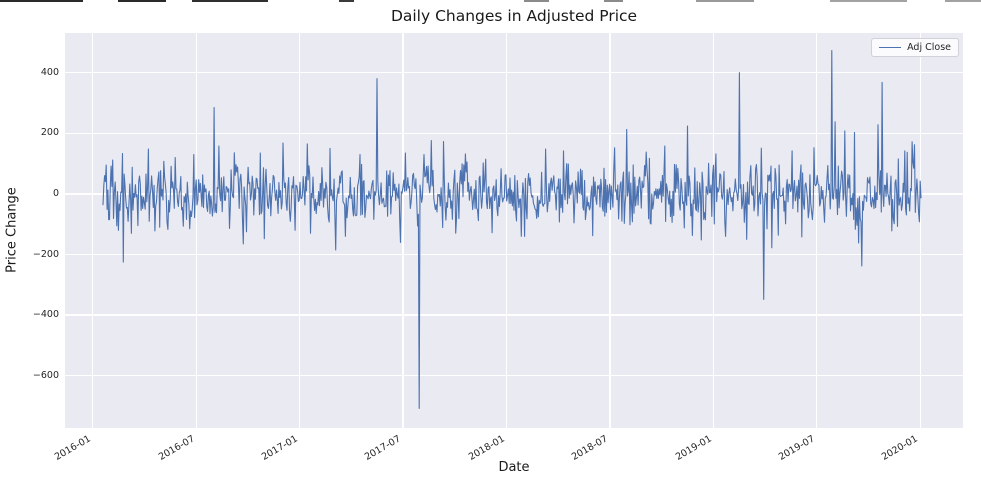 This screenshot has width=981, height=493. What do you see at coordinates (383, 448) in the screenshot?
I see `x-tick-label: 2017-07` at bounding box center [383, 448].